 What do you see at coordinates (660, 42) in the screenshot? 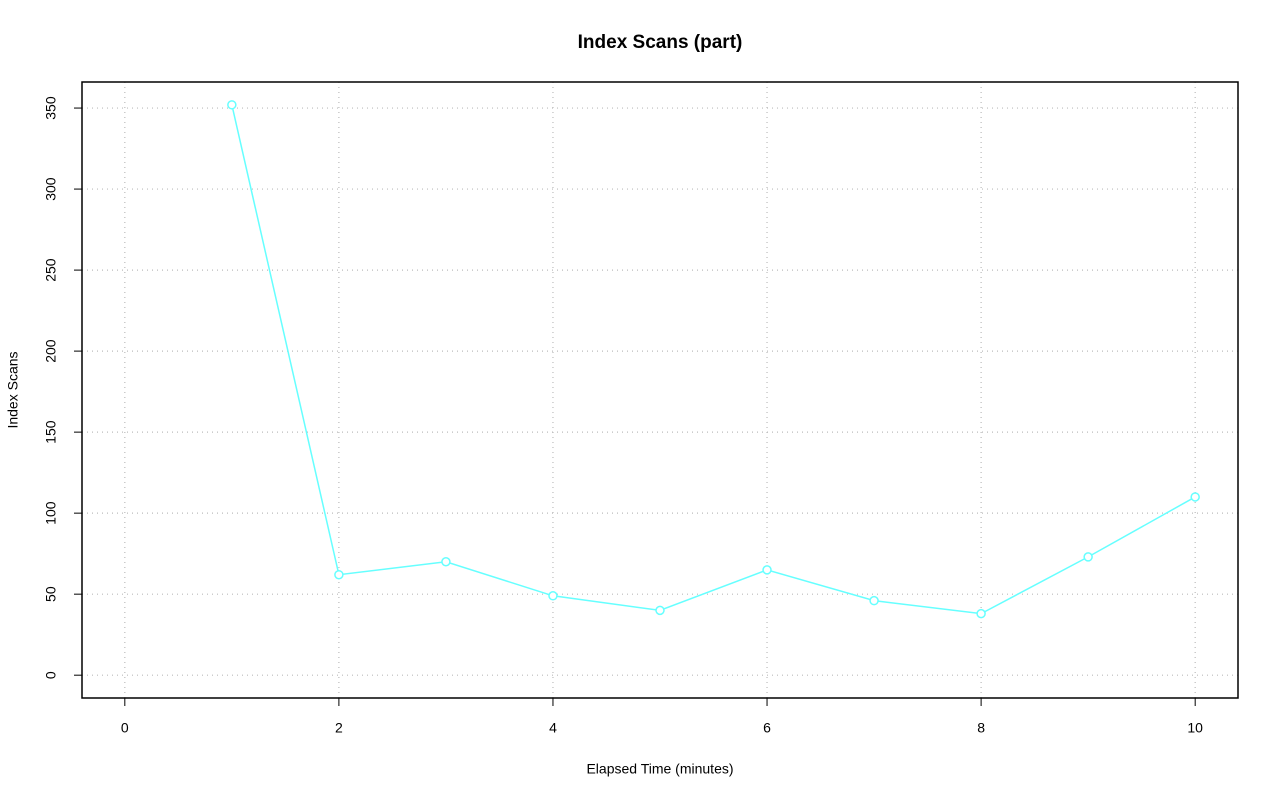
I see `chart-title: Index Scans (part)` at bounding box center [660, 42].